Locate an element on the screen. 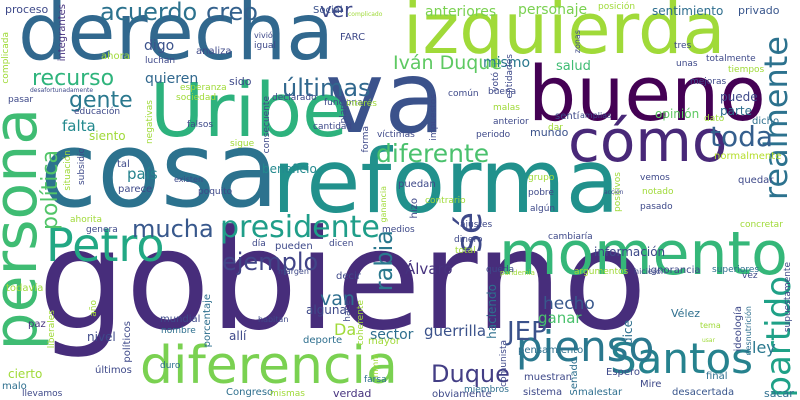 This screenshot has width=800, height=400. word-puede: puede is located at coordinates (739, 97).